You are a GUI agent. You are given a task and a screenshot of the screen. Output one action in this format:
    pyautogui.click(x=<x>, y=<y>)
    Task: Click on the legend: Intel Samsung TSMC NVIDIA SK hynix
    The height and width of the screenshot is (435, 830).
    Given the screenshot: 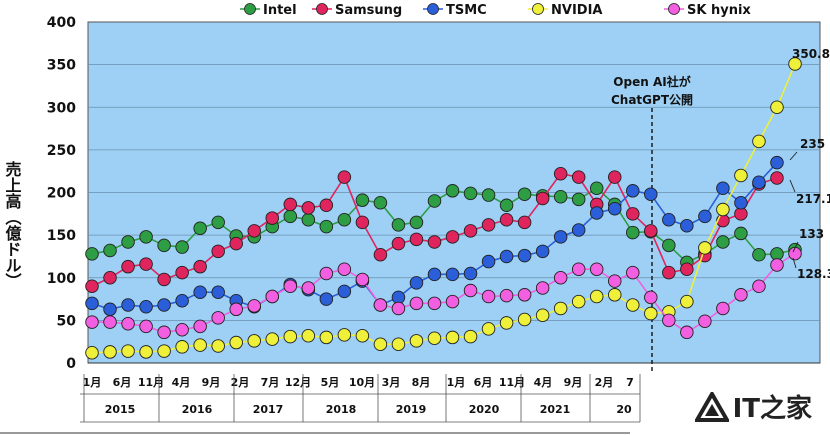 What is the action you would take?
    pyautogui.click(x=495, y=10)
    